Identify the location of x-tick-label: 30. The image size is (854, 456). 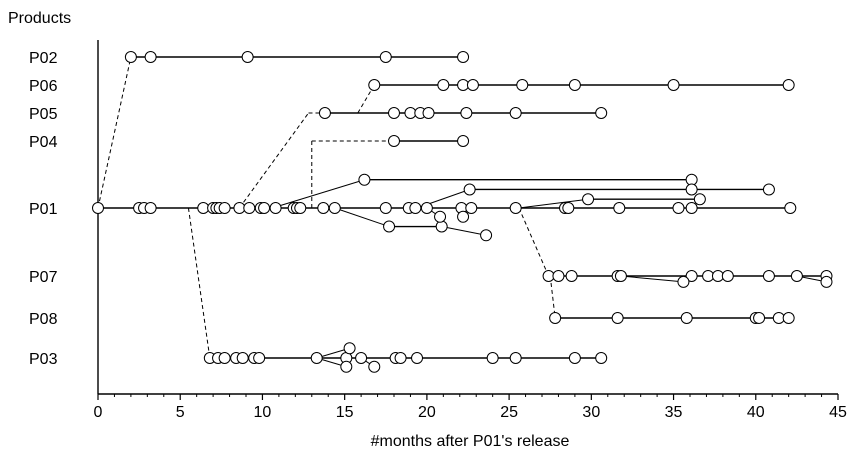
(591, 412).